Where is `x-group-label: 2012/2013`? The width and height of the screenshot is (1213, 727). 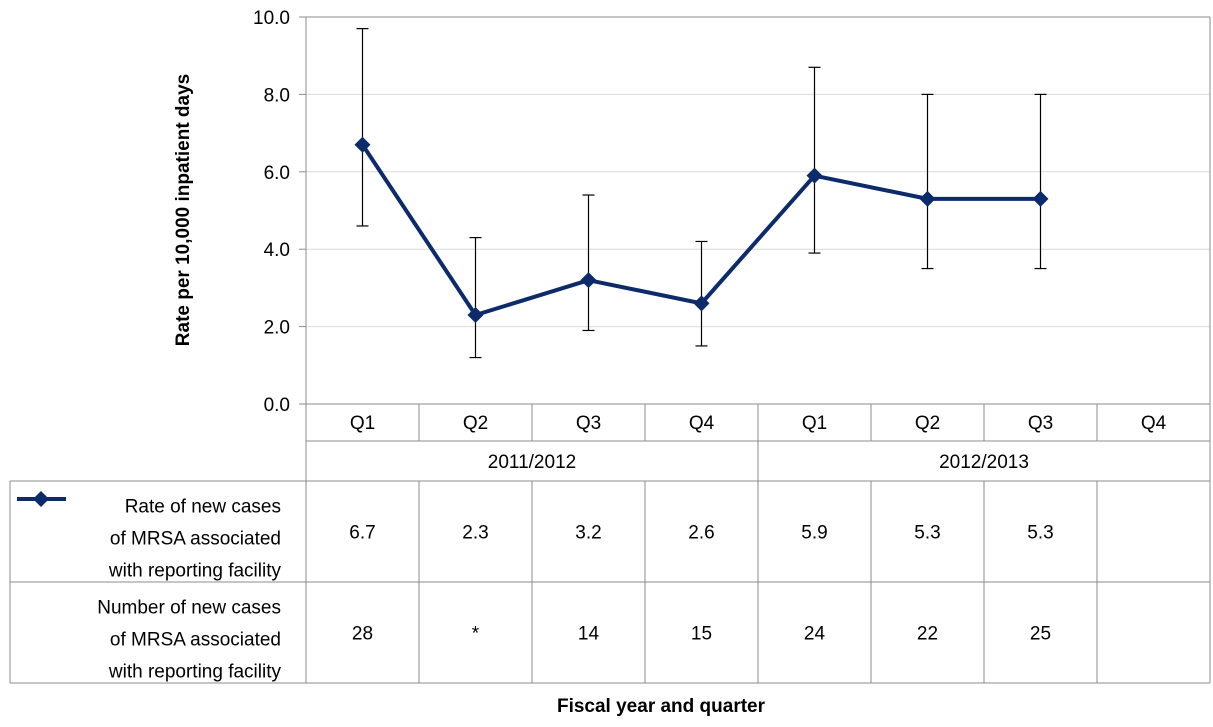 x-group-label: 2012/2013 is located at coordinates (984, 462).